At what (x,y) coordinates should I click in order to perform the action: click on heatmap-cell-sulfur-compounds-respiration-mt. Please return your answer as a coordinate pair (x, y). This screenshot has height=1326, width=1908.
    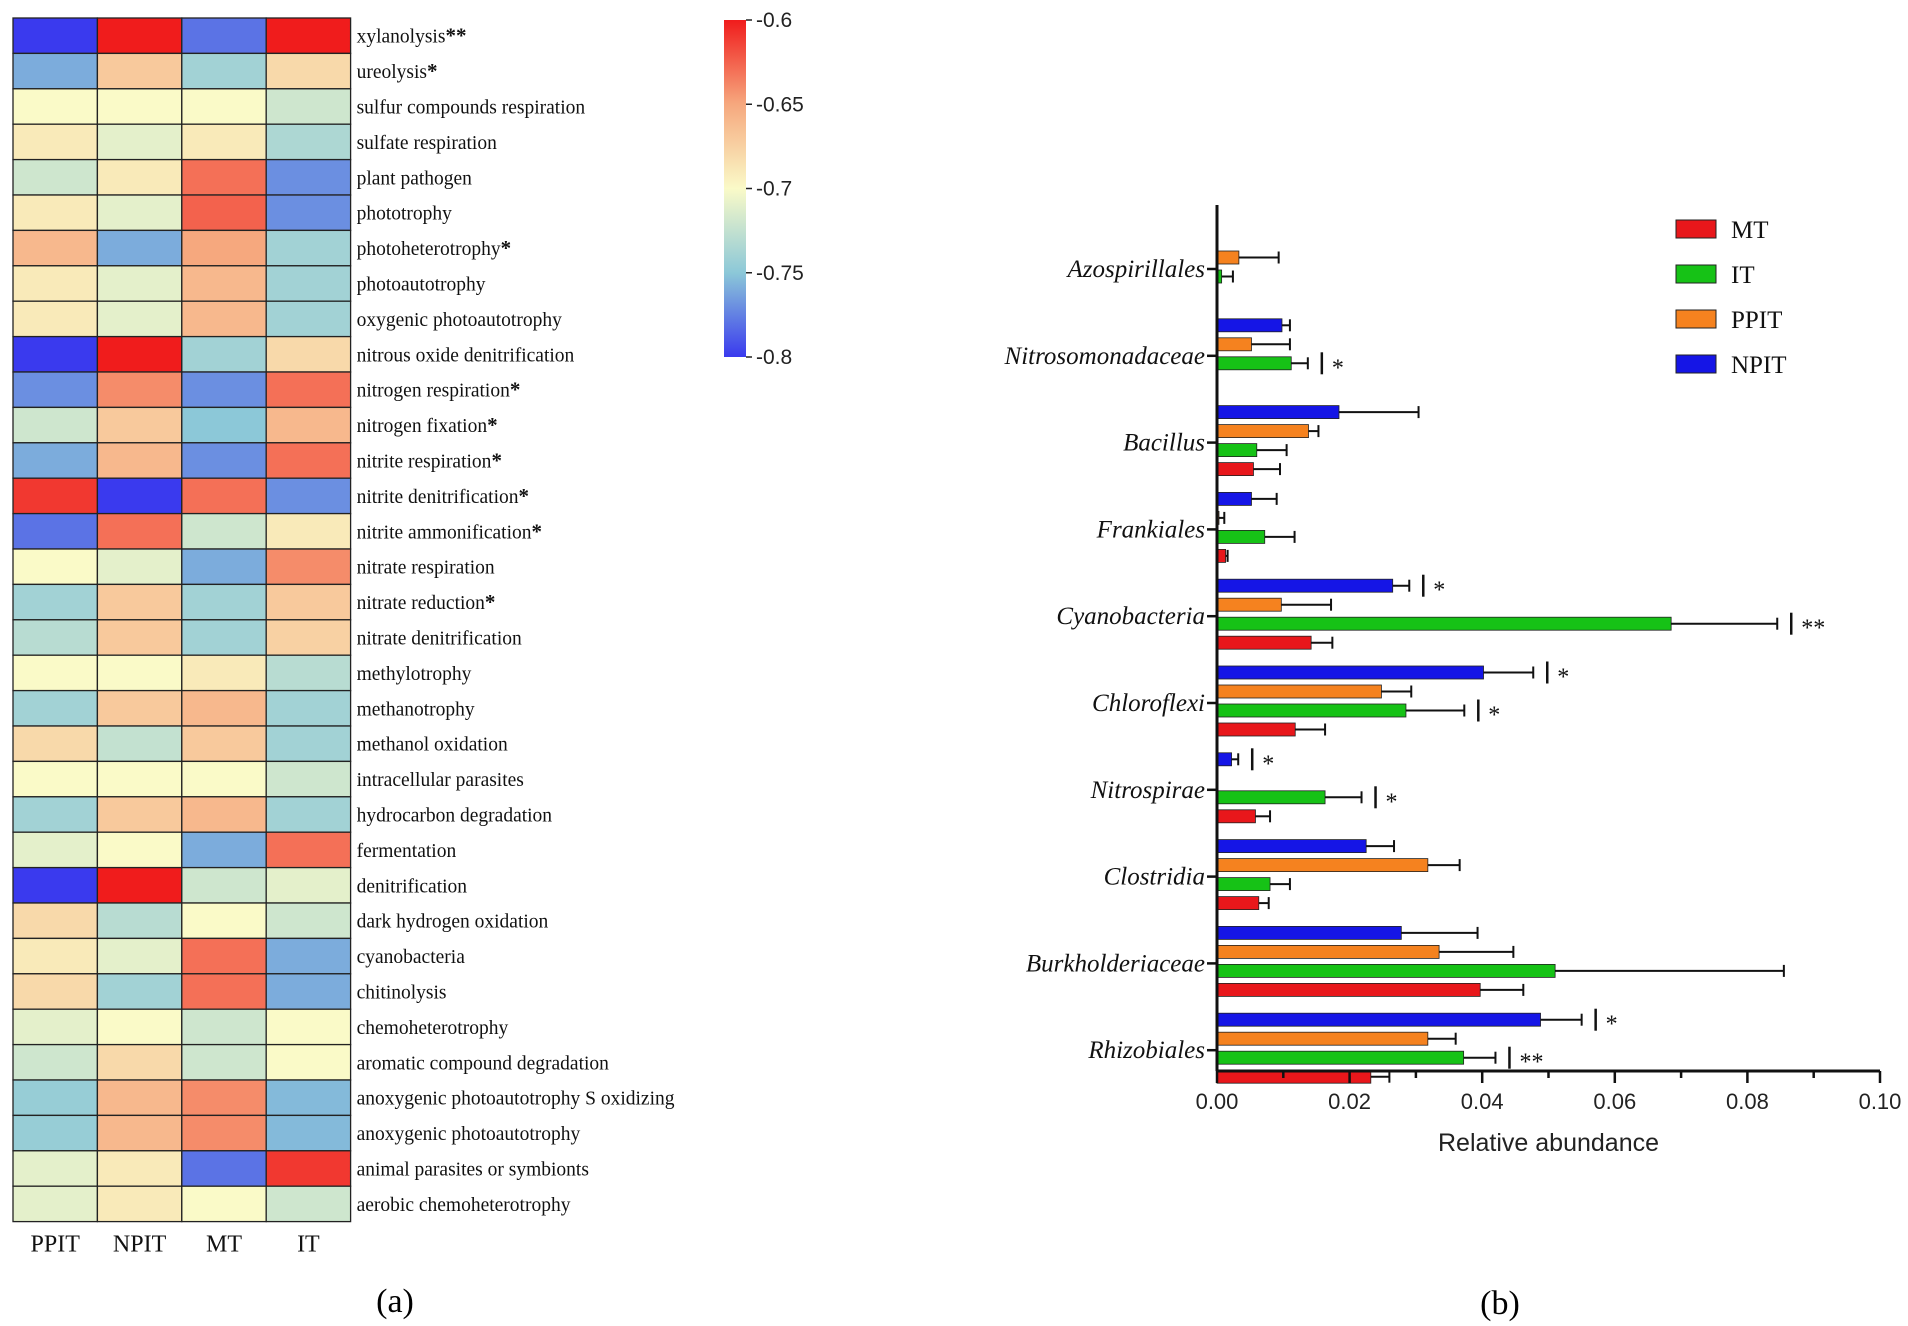
    Looking at the image, I should click on (224, 106).